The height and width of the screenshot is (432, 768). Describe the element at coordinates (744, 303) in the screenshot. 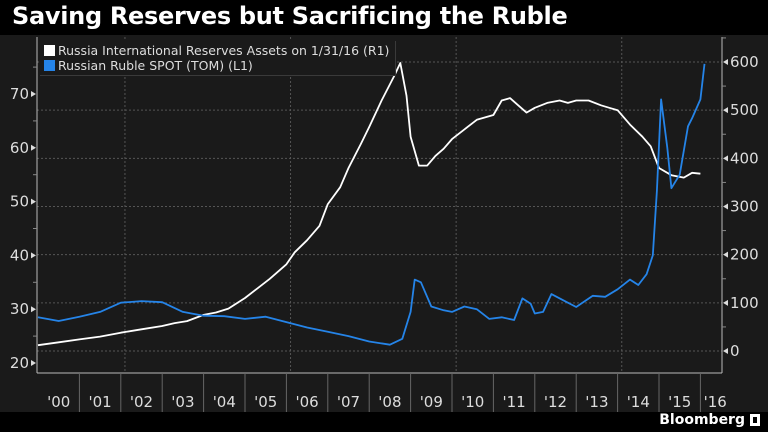

I see `right-tick-label: 100` at that location.